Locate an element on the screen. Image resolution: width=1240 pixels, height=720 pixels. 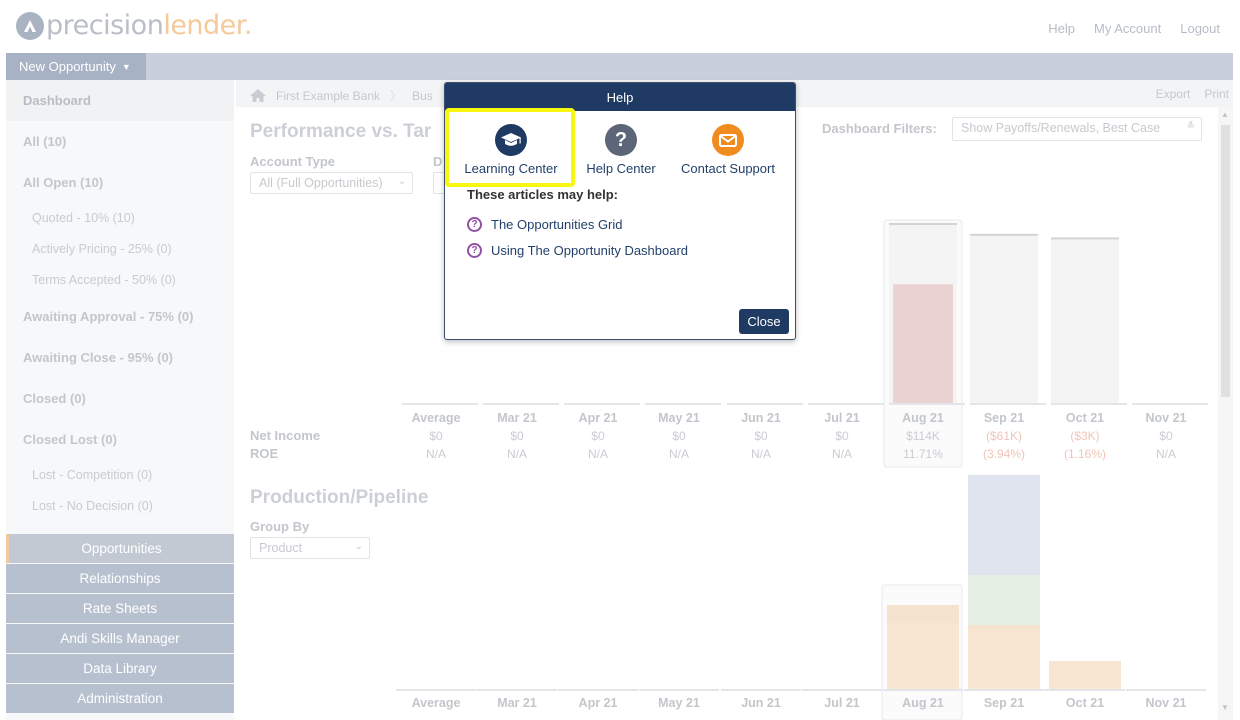
help-center-label: Help Center is located at coordinates (621, 168).